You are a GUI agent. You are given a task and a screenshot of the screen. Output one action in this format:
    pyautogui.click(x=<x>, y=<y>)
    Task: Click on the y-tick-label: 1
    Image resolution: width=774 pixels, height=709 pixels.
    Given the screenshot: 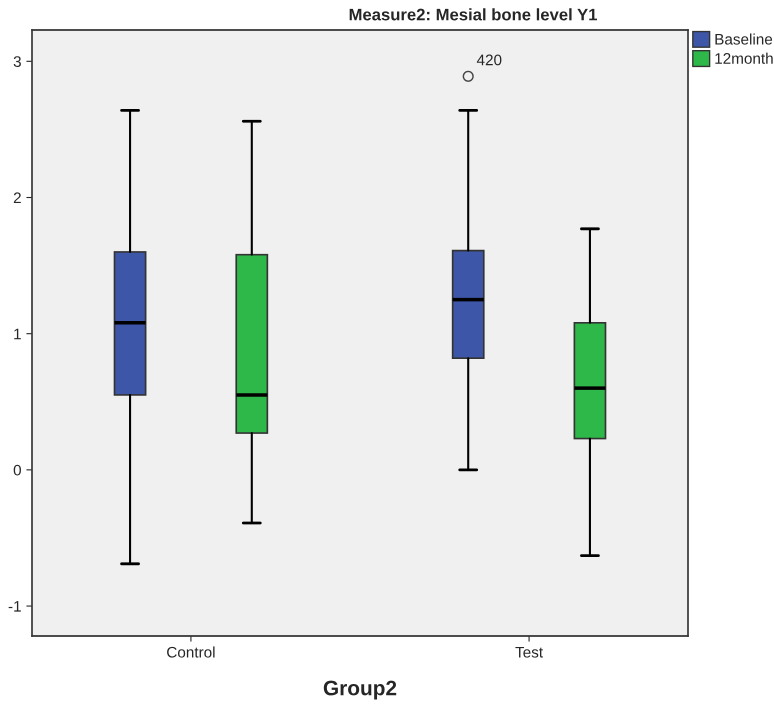 What is the action you would take?
    pyautogui.click(x=17, y=334)
    